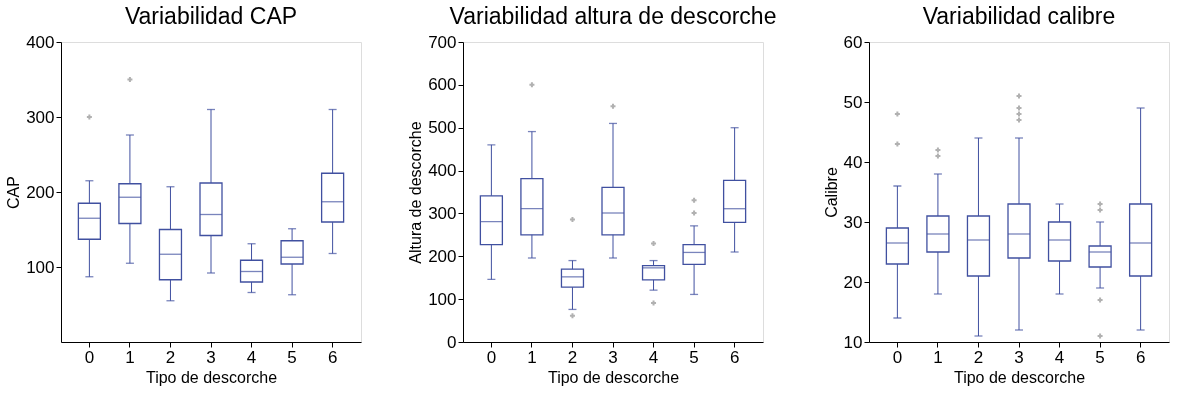 The width and height of the screenshot is (1203, 417). I want to click on y-tick-label: 50, so click(853, 102).